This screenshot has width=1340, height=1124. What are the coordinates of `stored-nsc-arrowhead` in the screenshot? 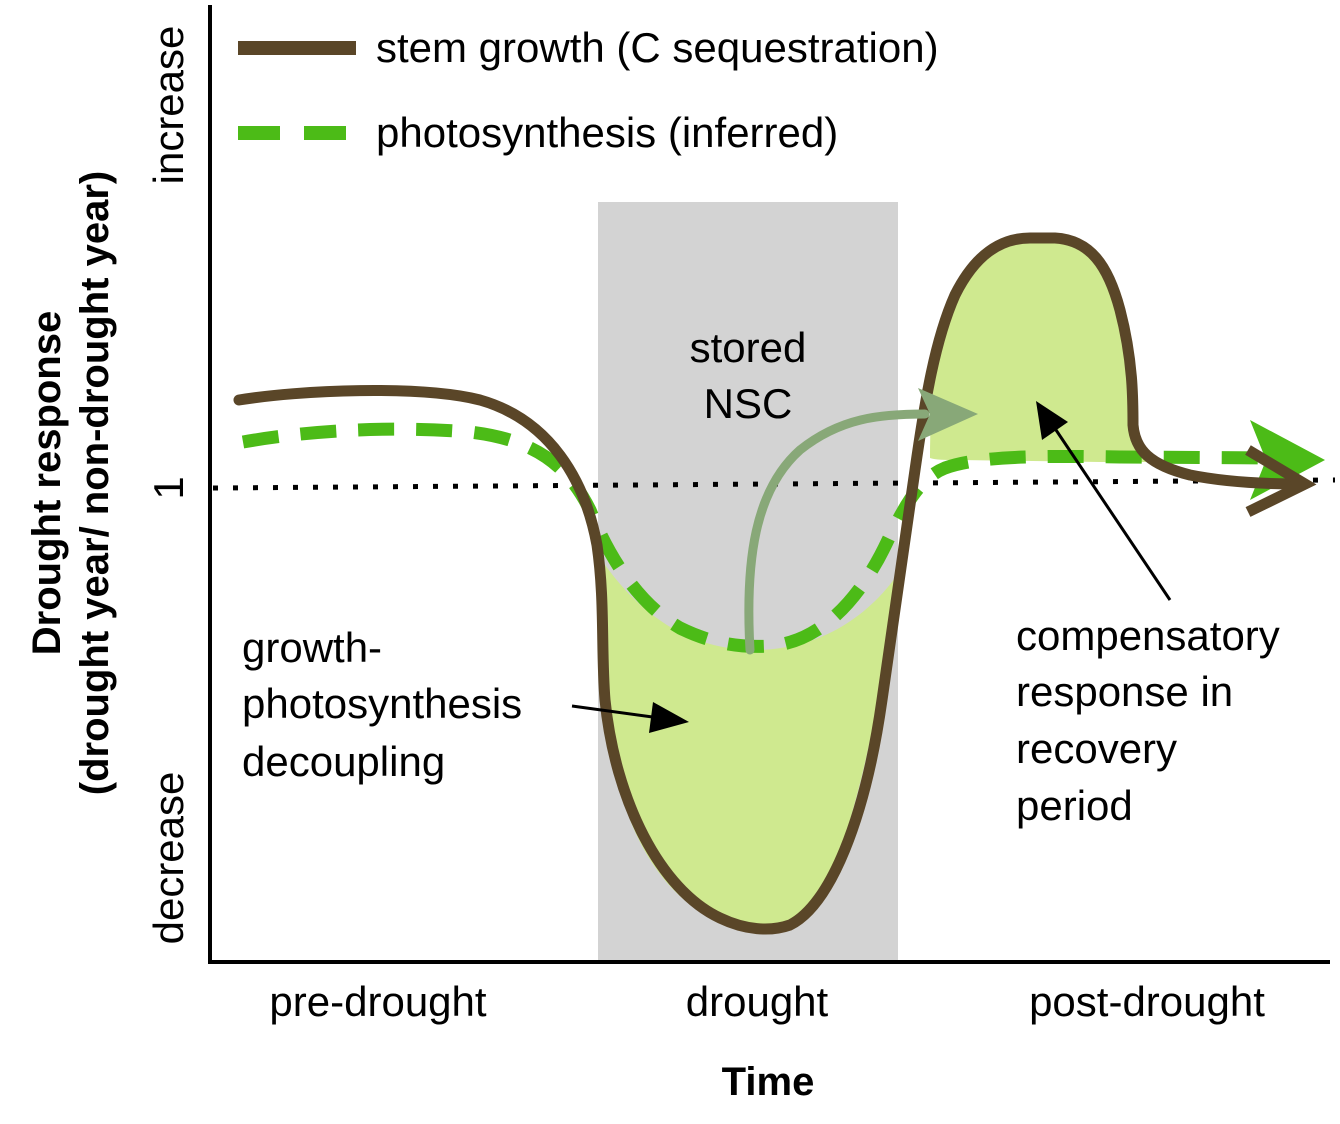 It's located at (948, 414).